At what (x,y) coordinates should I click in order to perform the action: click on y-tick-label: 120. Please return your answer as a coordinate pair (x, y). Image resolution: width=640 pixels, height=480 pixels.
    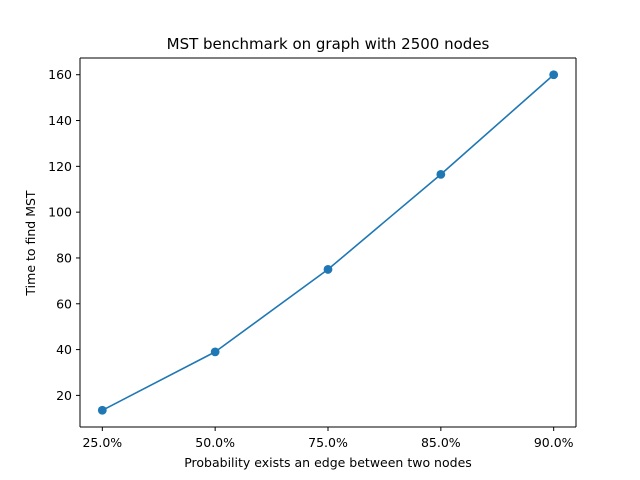
    Looking at the image, I should click on (60, 166).